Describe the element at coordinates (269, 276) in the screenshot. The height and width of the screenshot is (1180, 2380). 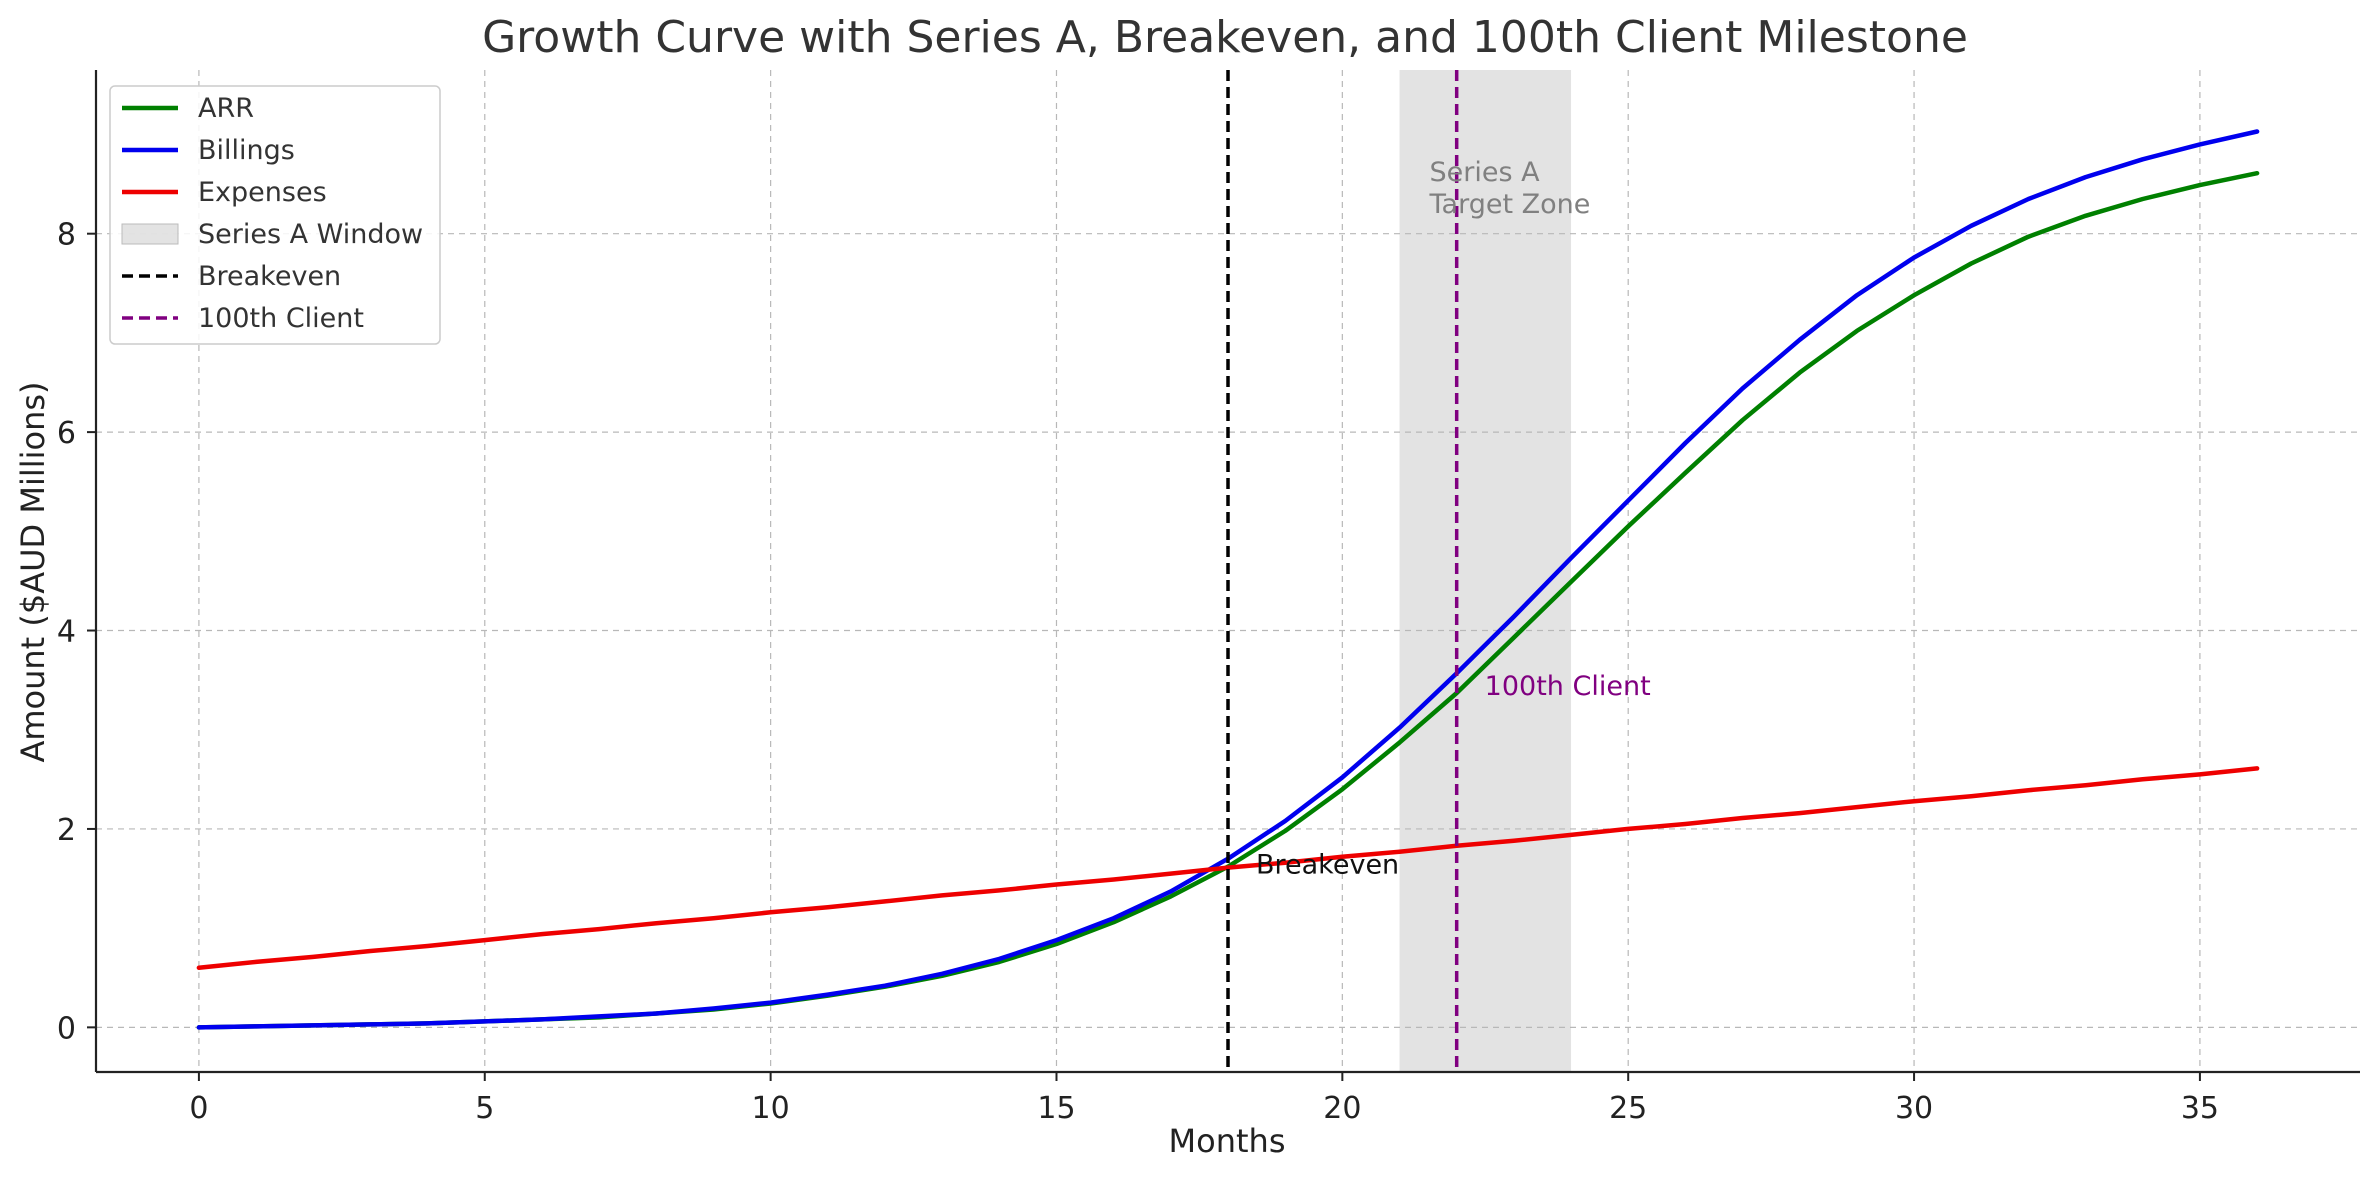
I see `legend-label-breakeven: Breakeven` at that location.